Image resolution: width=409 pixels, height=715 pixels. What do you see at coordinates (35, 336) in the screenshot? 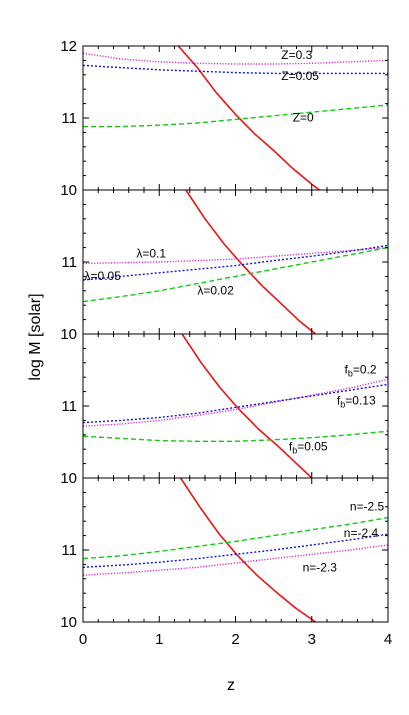
I see `y-axis-label: log M [solar]` at bounding box center [35, 336].